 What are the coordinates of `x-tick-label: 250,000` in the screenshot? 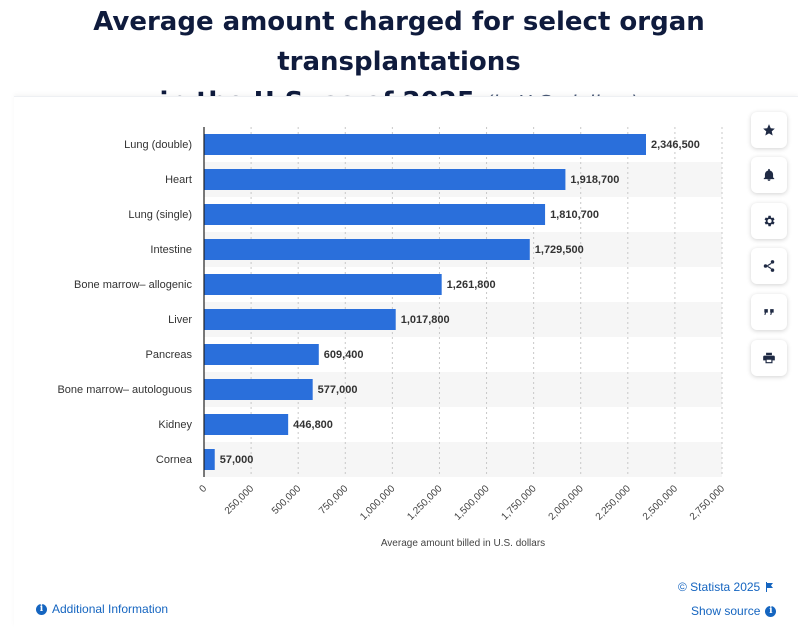 It's located at (240, 500).